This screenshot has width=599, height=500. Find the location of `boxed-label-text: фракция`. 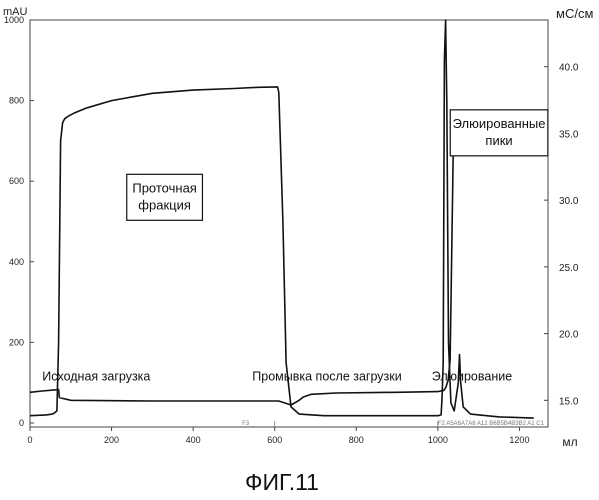

boxed-label-text: фракция is located at coordinates (164, 204).